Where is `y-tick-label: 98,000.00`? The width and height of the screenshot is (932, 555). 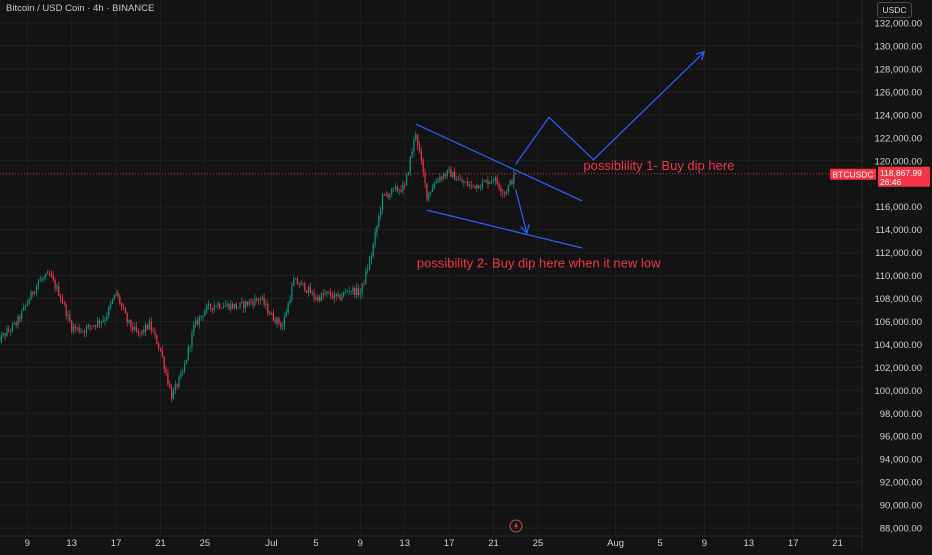 y-tick-label: 98,000.00 is located at coordinates (901, 414).